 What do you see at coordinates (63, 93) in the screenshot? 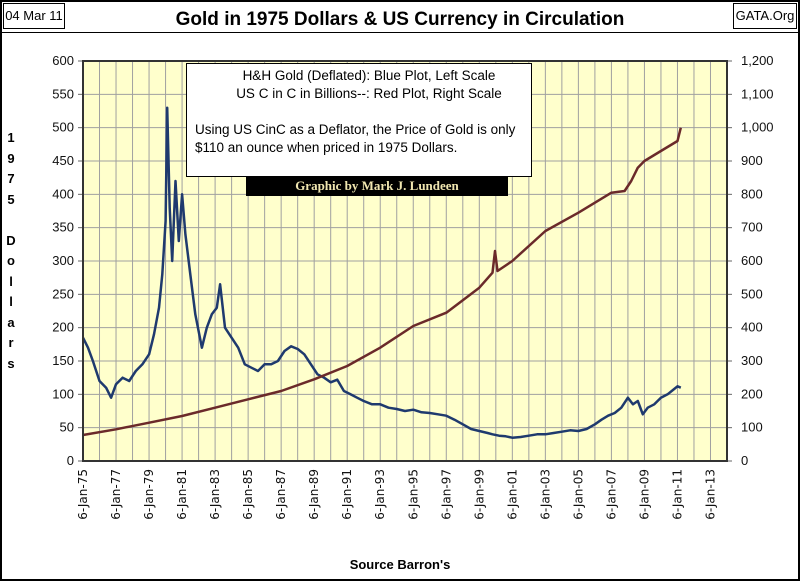
I see `y-tick-label: 550` at bounding box center [63, 93].